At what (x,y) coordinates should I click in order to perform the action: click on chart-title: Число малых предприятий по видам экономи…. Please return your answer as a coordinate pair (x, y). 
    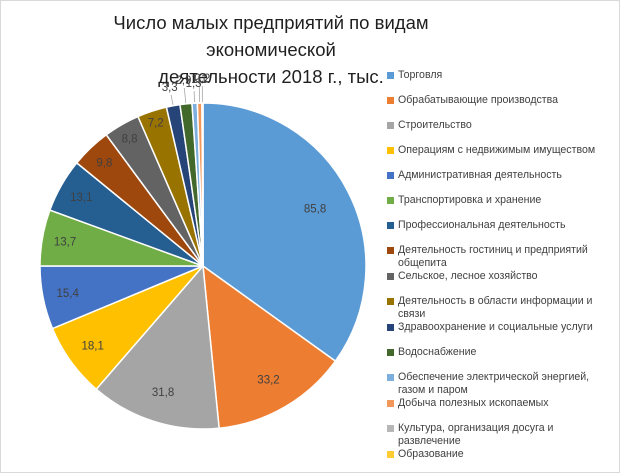
    Looking at the image, I should click on (271, 49).